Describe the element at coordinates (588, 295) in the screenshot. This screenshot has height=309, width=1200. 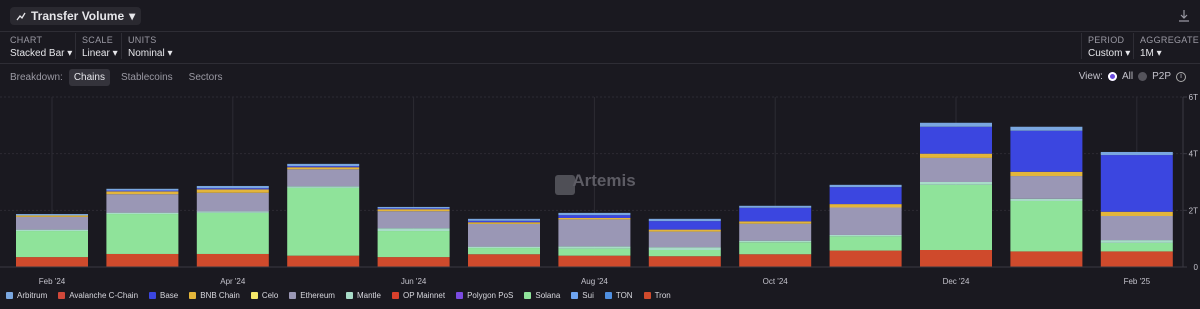
I see `legend-label: Sui` at that location.